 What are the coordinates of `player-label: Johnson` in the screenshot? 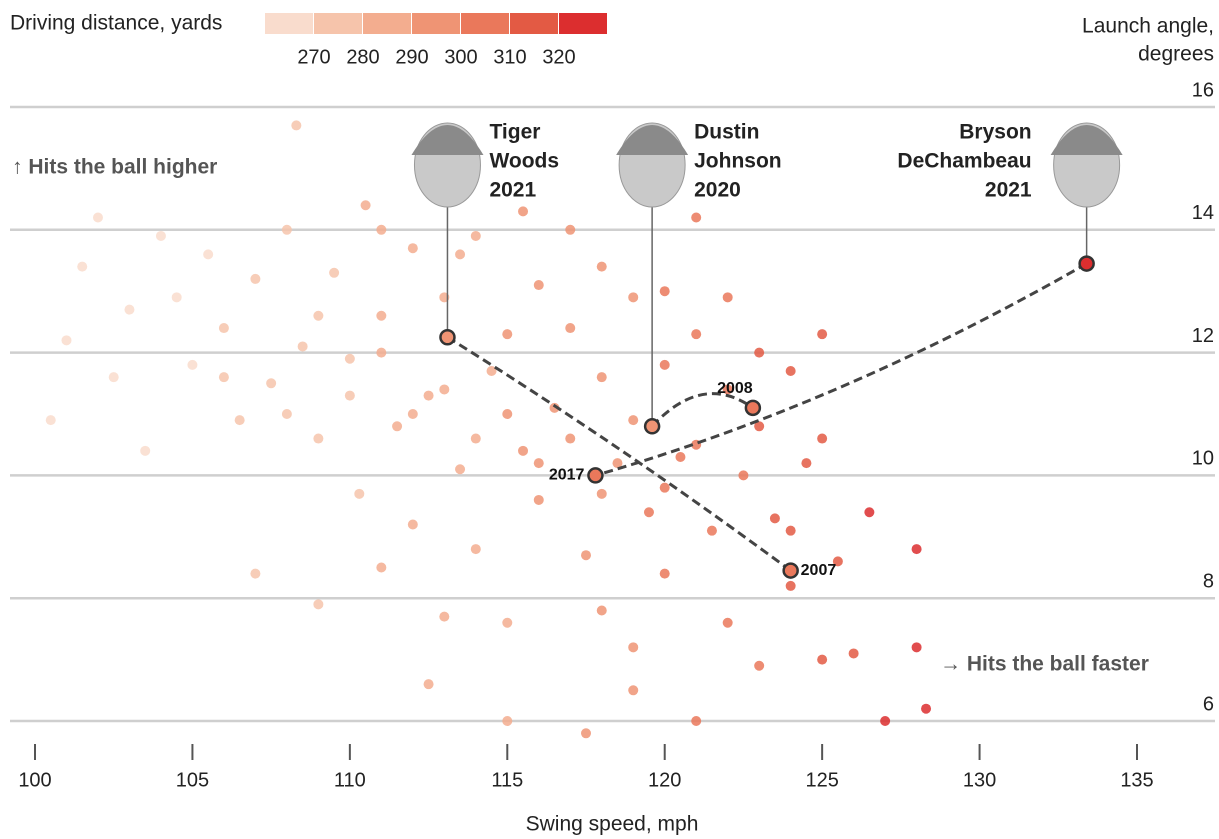 It's located at (738, 161).